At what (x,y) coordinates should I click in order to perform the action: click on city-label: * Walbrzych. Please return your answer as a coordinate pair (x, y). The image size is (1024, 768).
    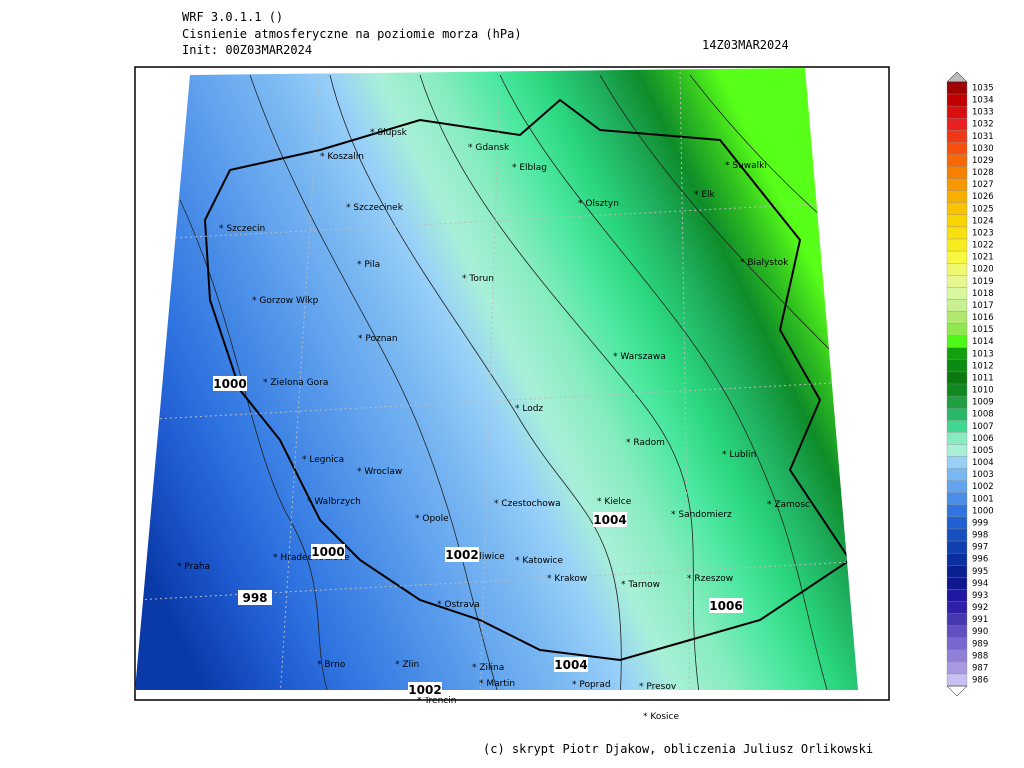
    Looking at the image, I should click on (334, 502).